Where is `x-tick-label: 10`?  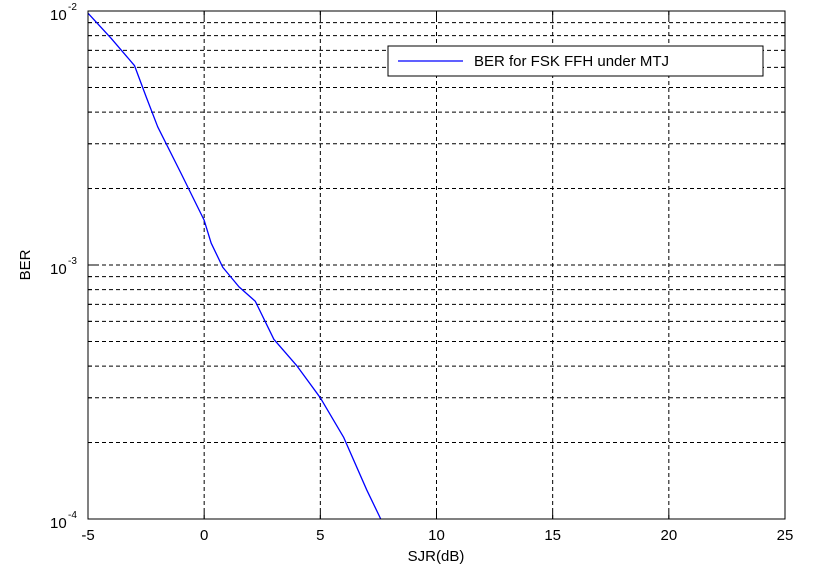
x-tick-label: 10 is located at coordinates (436, 535).